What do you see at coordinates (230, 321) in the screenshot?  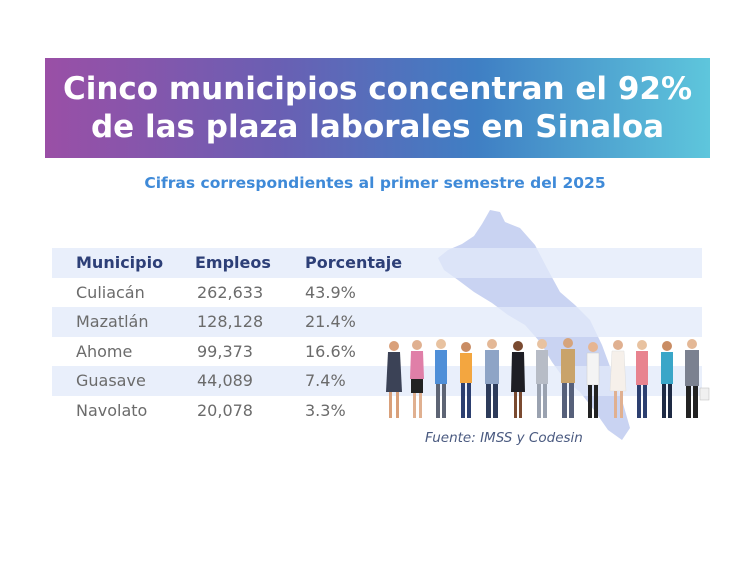 I see `cell-empleos: 128,128` at bounding box center [230, 321].